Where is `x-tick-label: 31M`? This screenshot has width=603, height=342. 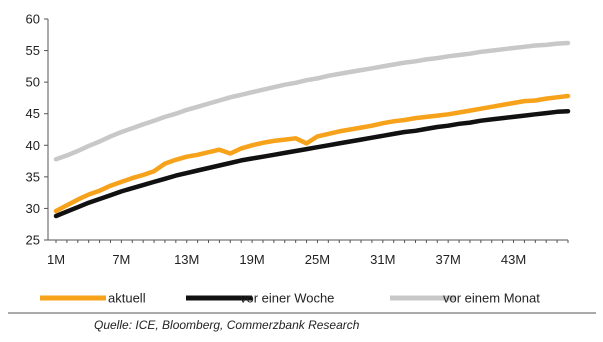
x-tick-label: 31M is located at coordinates (382, 259).